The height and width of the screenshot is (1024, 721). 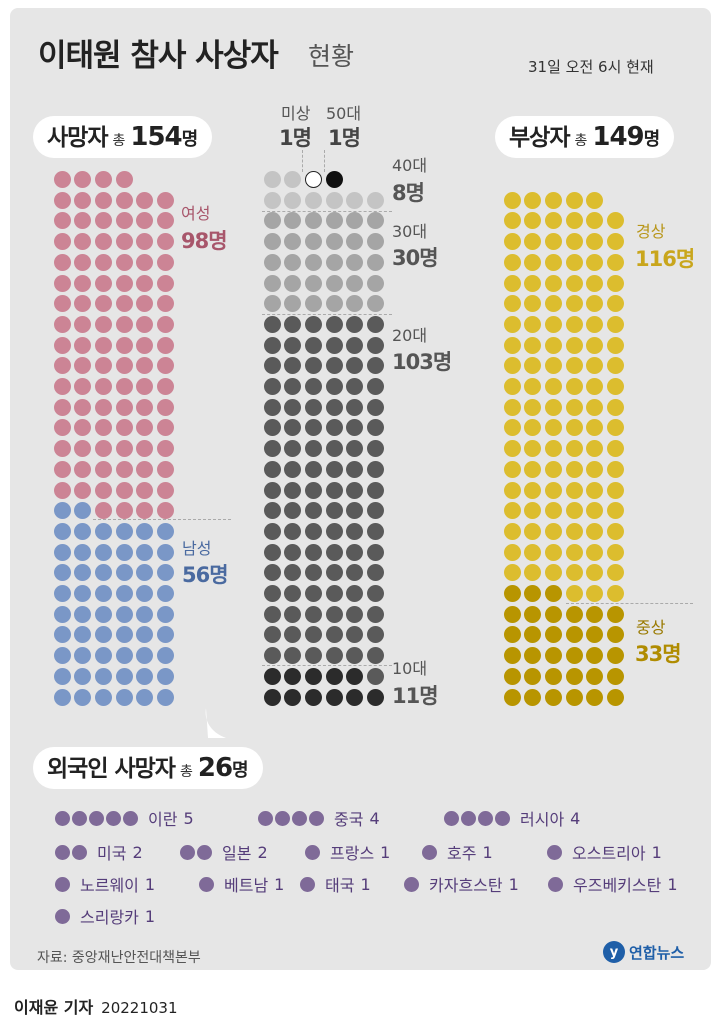 What do you see at coordinates (512, 818) in the screenshot?
I see `country-legend-item: 러시아 4` at bounding box center [512, 818].